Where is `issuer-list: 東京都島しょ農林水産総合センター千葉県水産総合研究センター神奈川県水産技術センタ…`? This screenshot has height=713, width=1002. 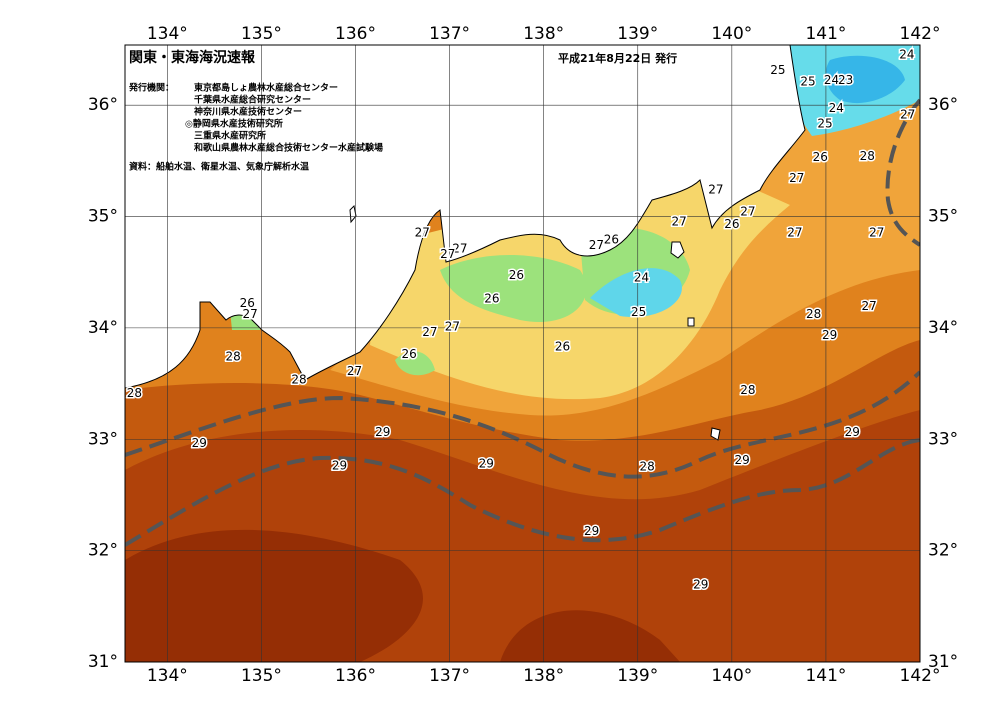 issuer-list: 東京都島しょ農林水産総合センター千葉県水産総合研究センター神奈川県水産技術センタ… is located at coordinates (284, 118).